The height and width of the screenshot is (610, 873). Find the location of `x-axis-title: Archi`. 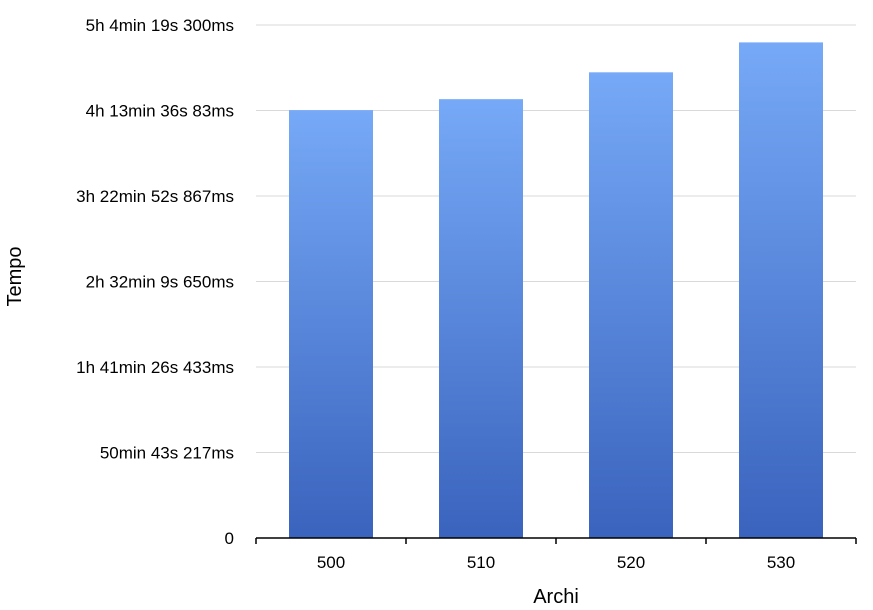

x-axis-title: Archi is located at coordinates (556, 597).